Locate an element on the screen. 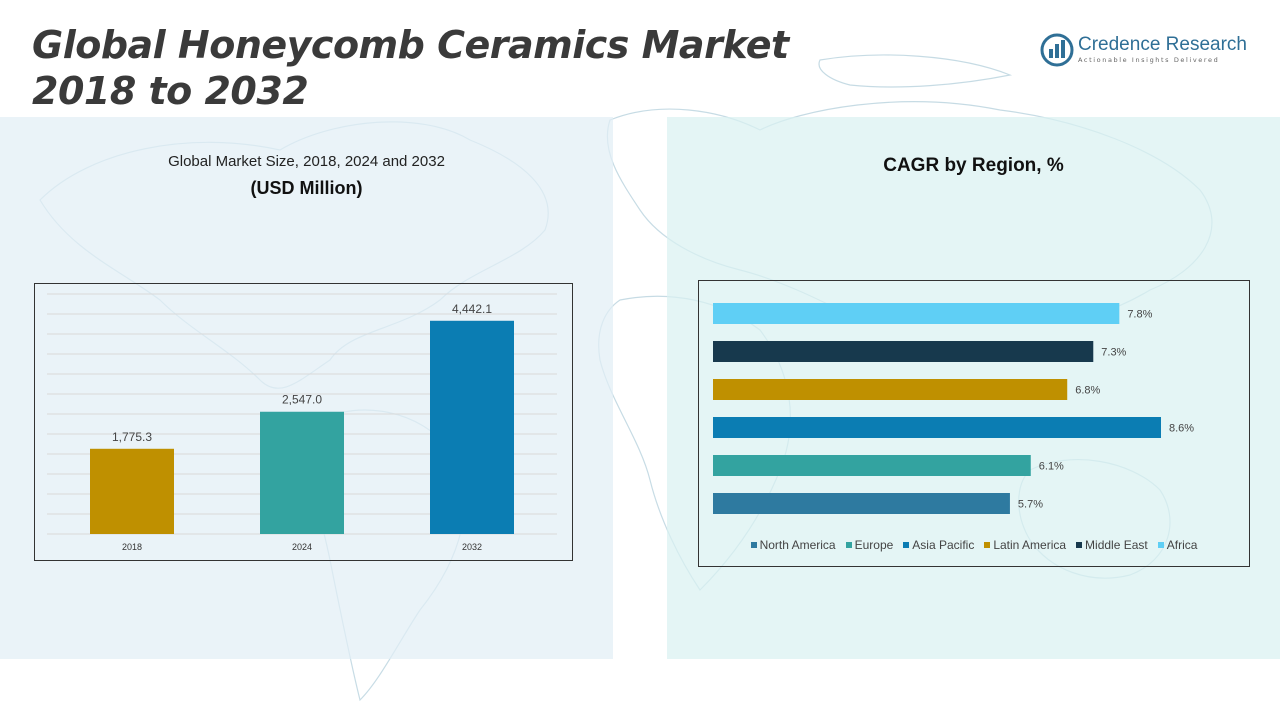  legend-label: North America is located at coordinates (797, 545).